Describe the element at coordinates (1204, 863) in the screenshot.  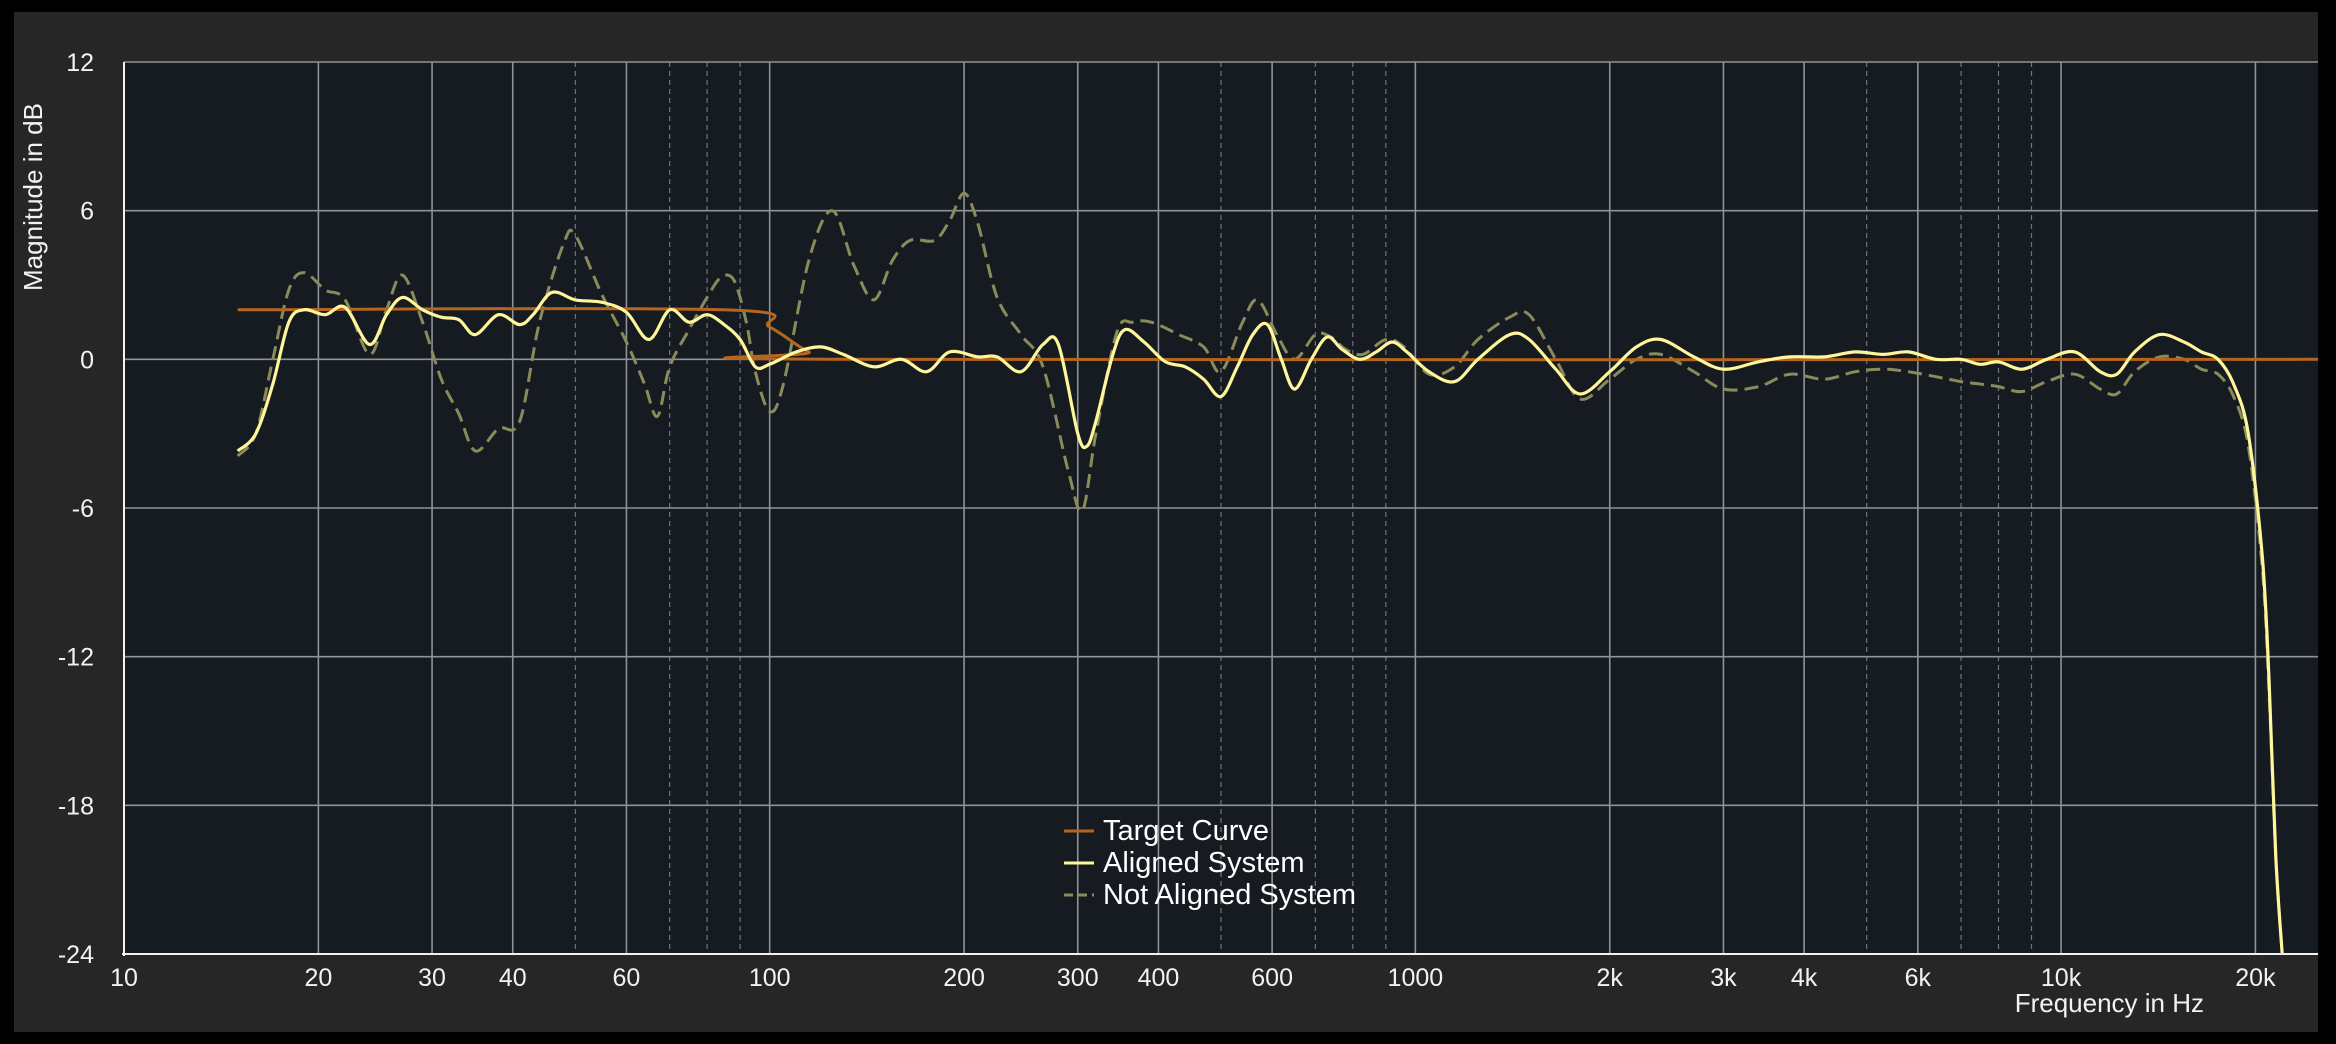
I see `legend-label-aligned-system: Aligned System` at that location.